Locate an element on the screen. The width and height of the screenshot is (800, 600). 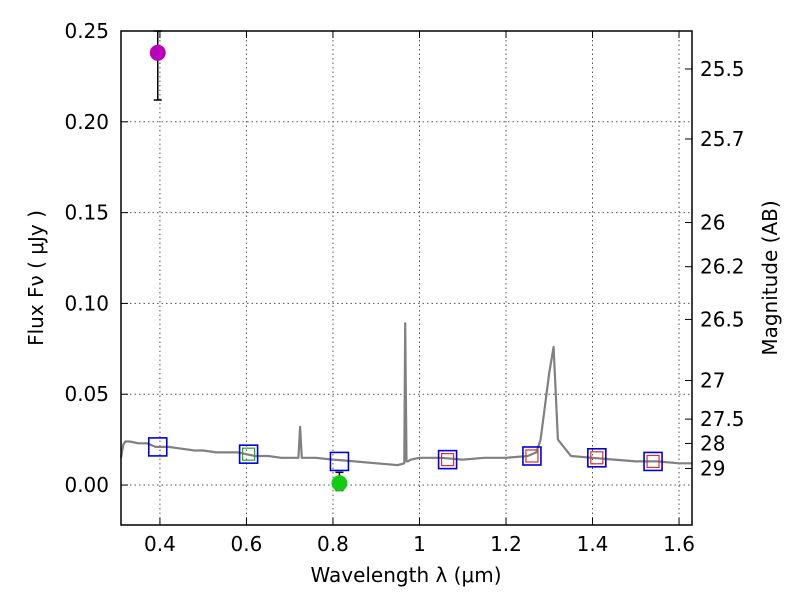
x-tick-label: 0.8 is located at coordinates (333, 544).